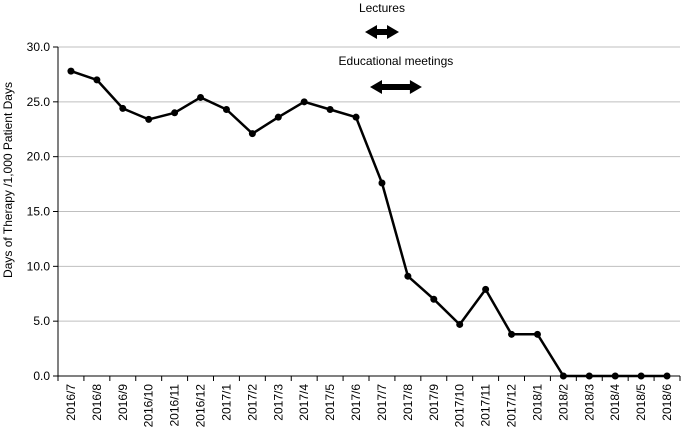 Image resolution: width=685 pixels, height=435 pixels. I want to click on x-tick-label: 2017/7, so click(382, 402).